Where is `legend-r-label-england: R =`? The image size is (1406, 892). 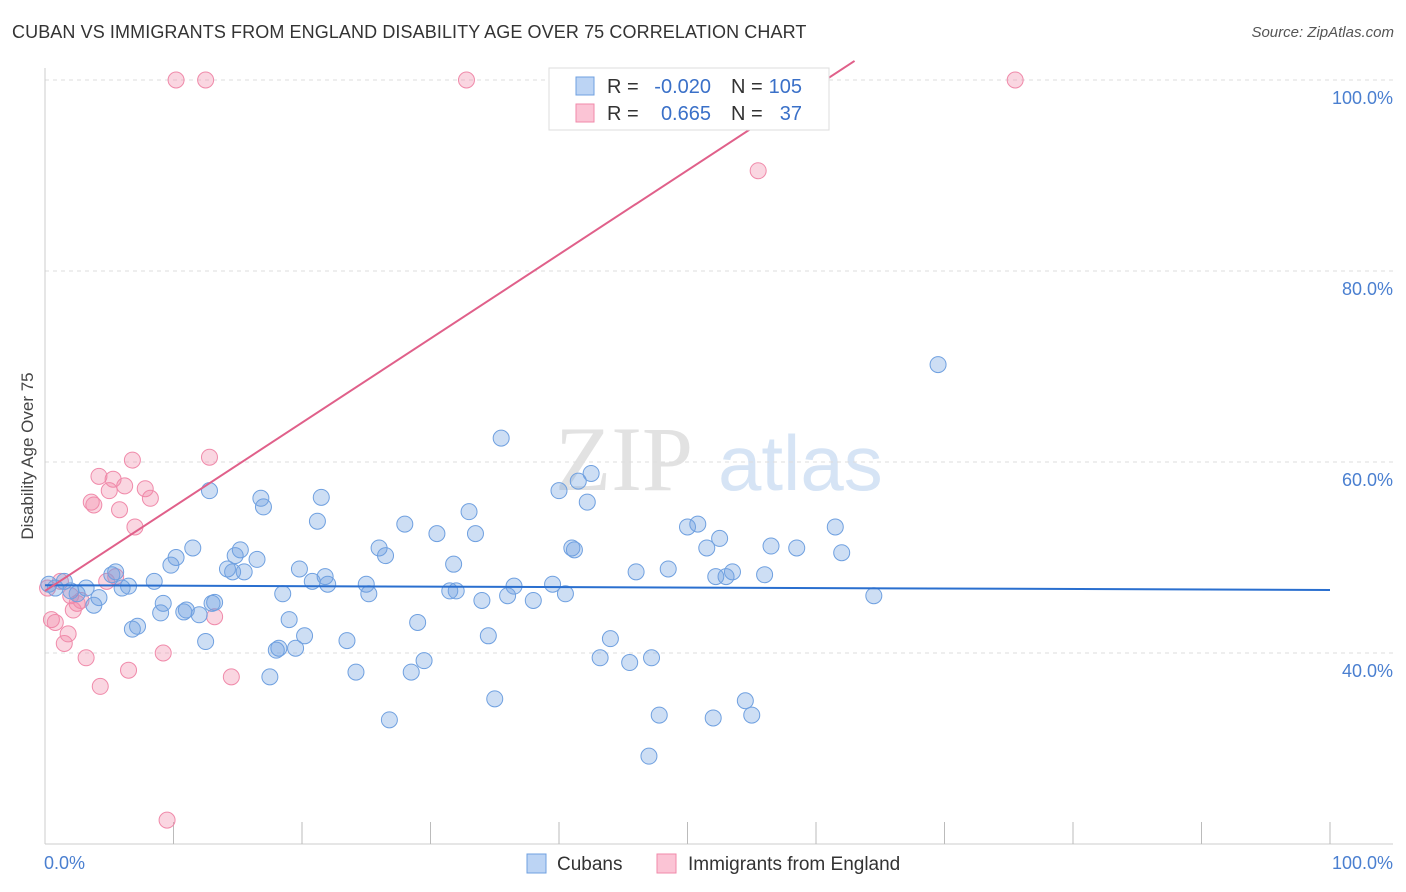
legend-r-label-england: R = is located at coordinates (623, 114).